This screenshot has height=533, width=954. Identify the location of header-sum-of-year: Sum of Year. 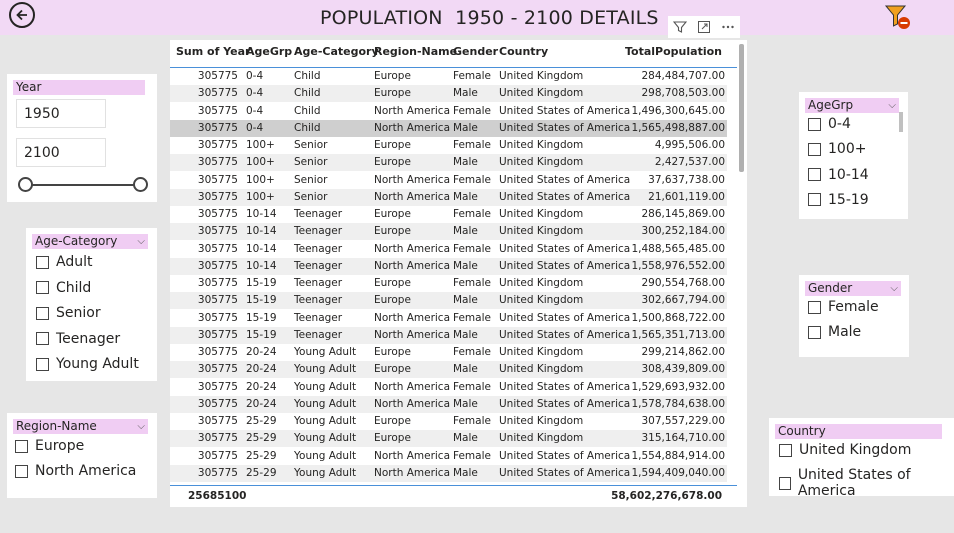
(213, 51).